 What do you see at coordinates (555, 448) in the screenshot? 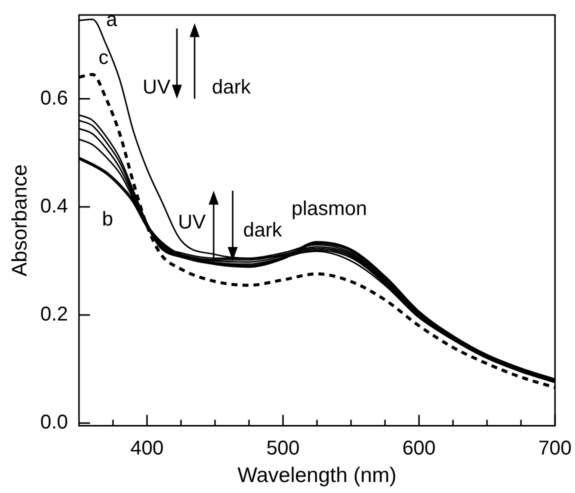
I see `x-tick-label: 700` at bounding box center [555, 448].